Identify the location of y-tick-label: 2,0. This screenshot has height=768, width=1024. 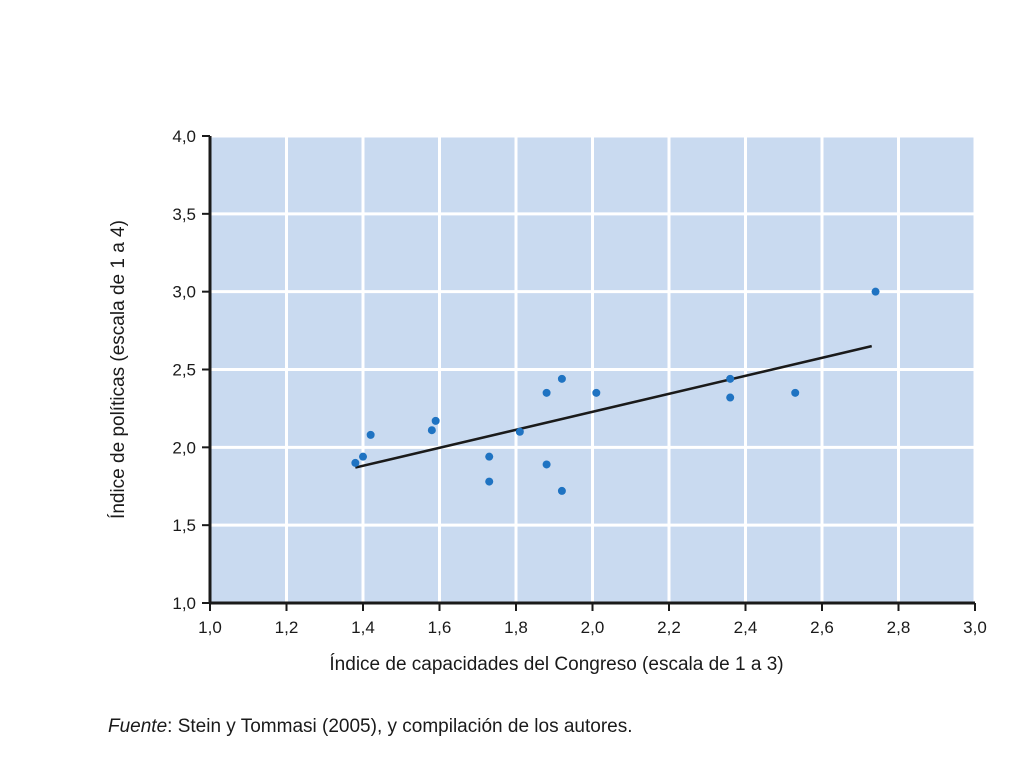
(184, 447).